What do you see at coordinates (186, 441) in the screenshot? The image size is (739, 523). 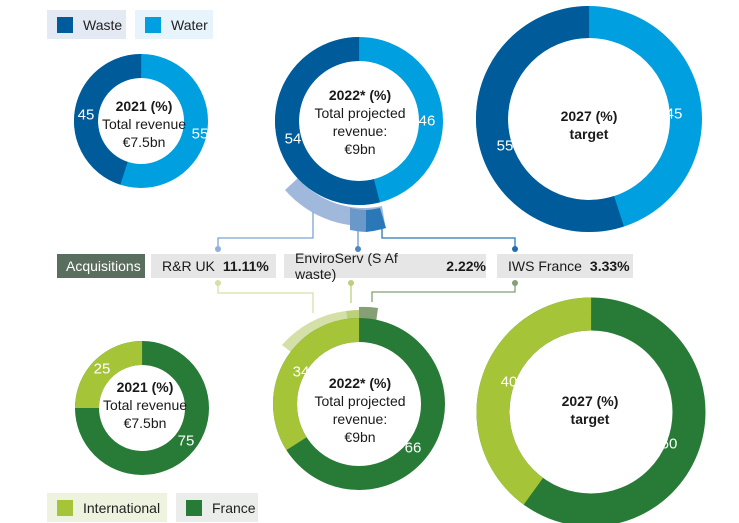 I see `val-bottom-2021-france: 75` at bounding box center [186, 441].